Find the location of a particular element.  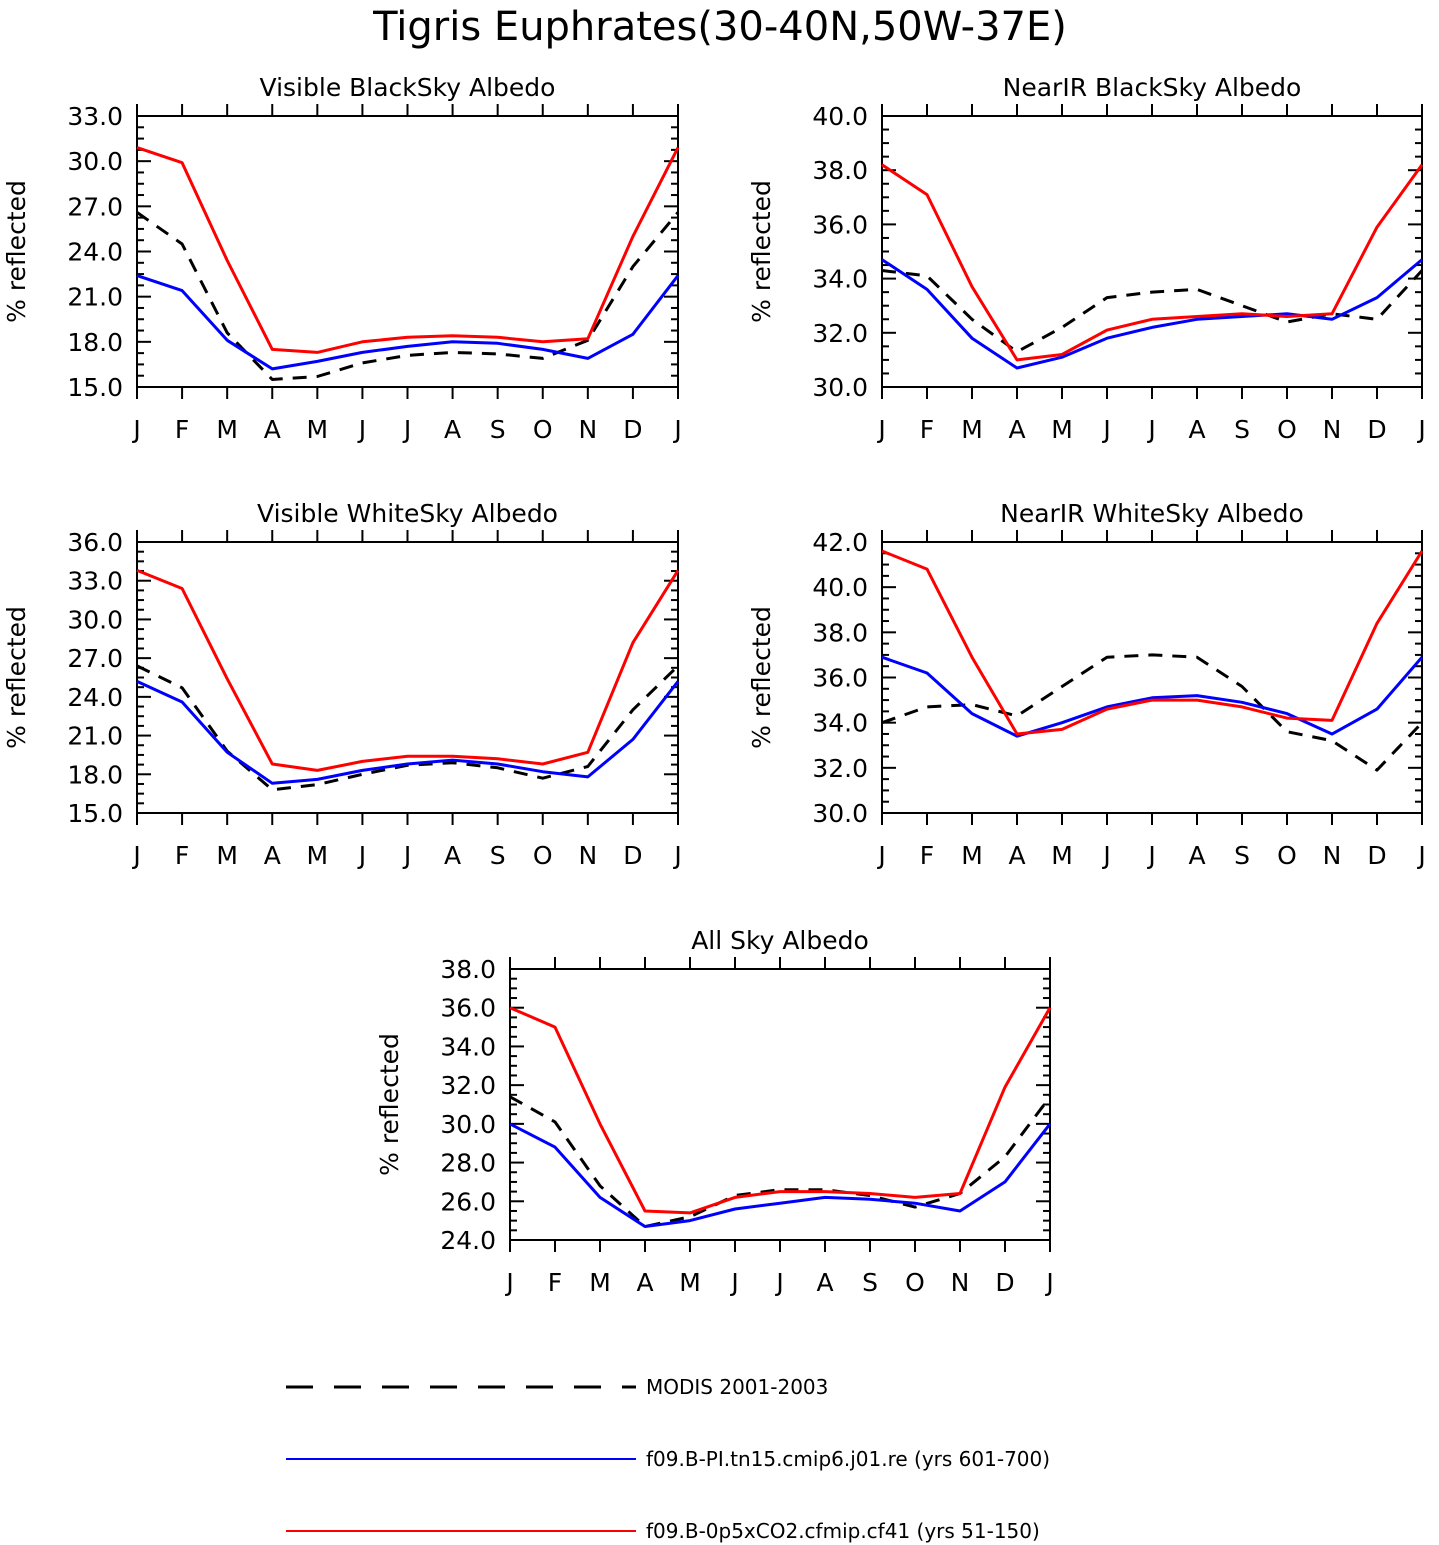

y-tick-label: 18.0 is located at coordinates (95, 342).